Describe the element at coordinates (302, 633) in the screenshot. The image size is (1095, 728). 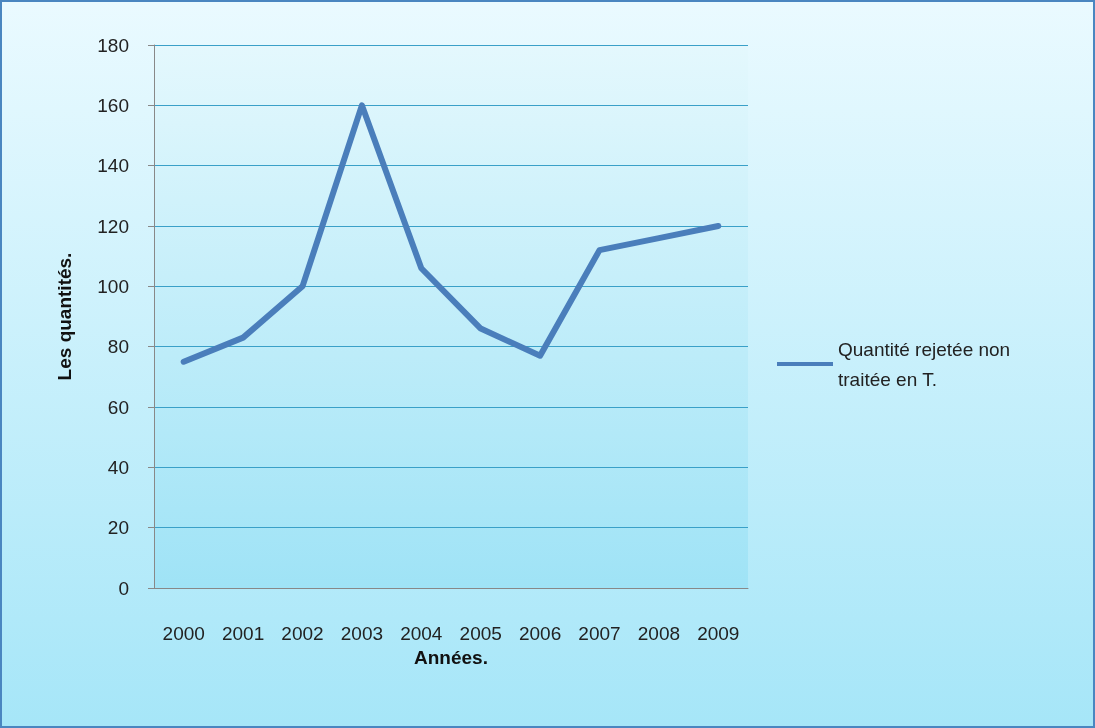
I see `x-tick-label: 2002` at that location.